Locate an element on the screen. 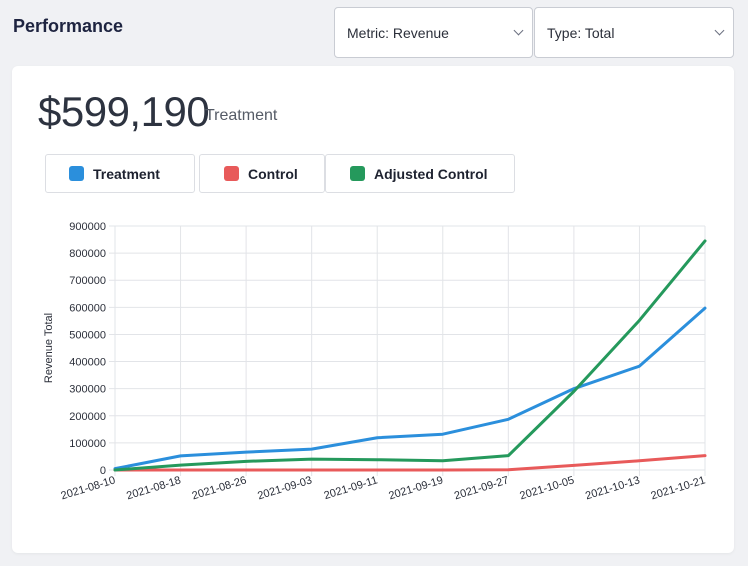 The height and width of the screenshot is (566, 748). legend-label-control: Control is located at coordinates (273, 173).